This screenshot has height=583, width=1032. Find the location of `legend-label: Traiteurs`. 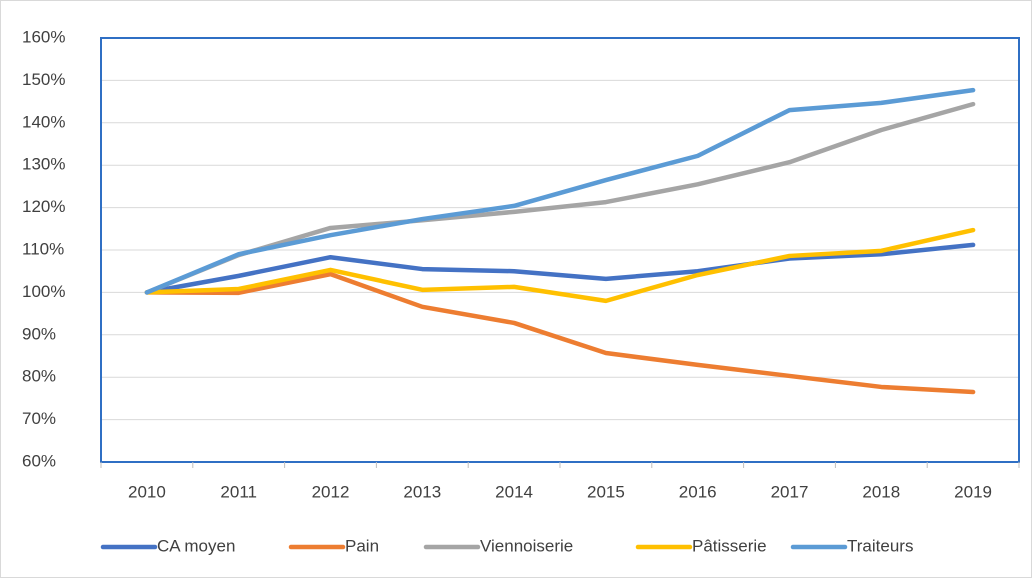

legend-label: Traiteurs is located at coordinates (880, 545).